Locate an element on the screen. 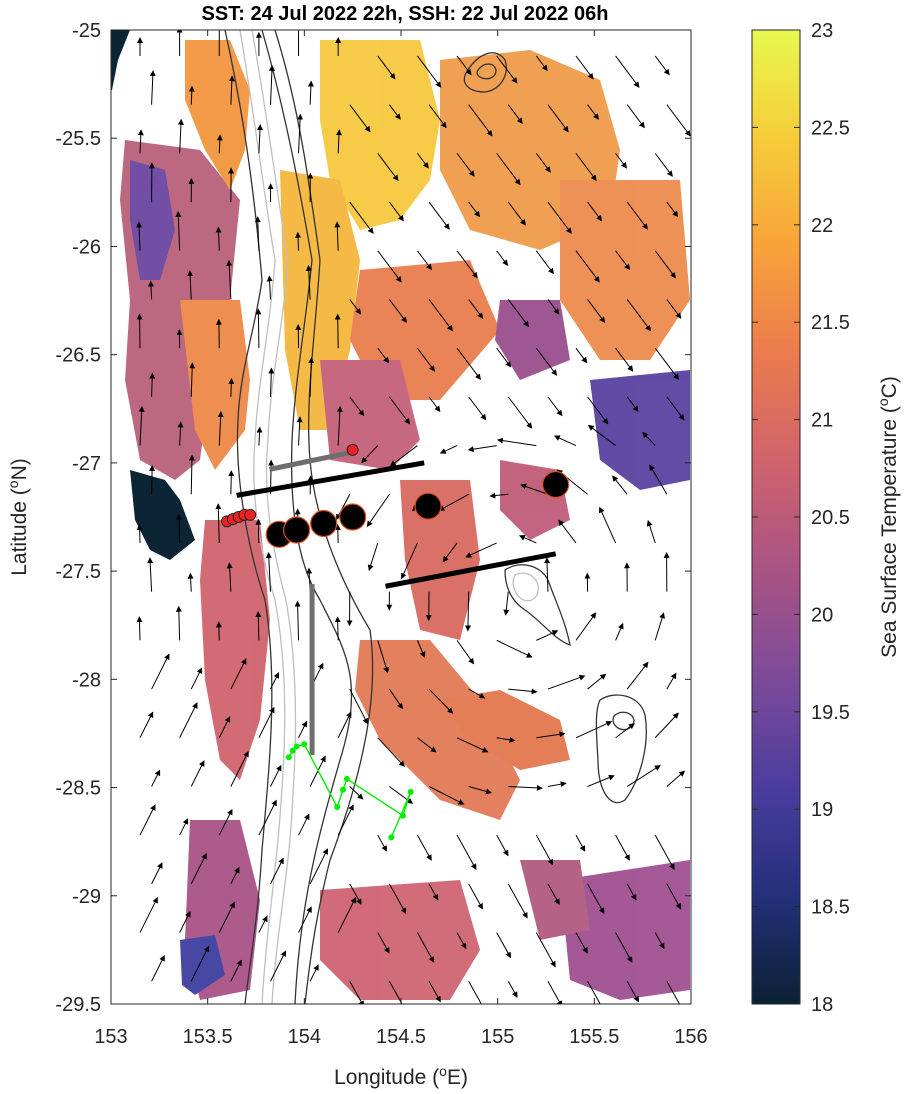 Image resolution: width=910 pixels, height=1094 pixels. sst-patch-central-red is located at coordinates (440, 560).